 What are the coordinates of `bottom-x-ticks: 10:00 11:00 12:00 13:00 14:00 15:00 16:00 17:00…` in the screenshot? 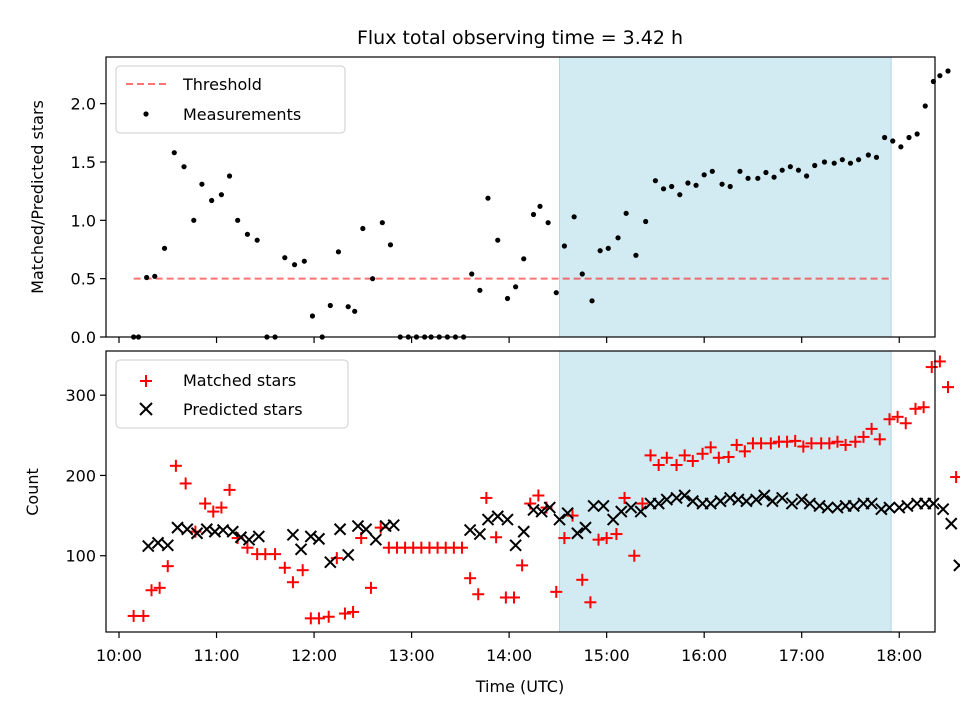 It's located at (509, 648).